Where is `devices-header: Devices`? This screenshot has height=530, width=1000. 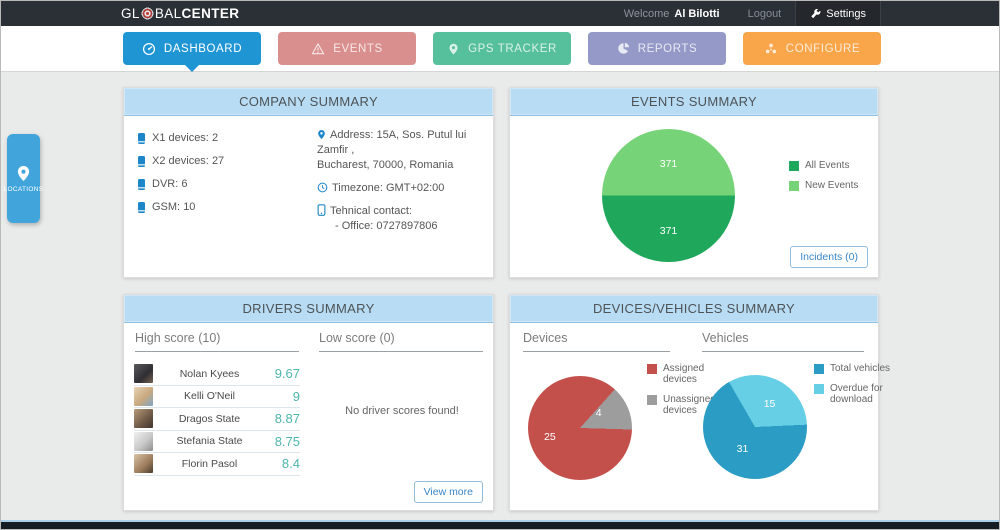
devices-header: Devices is located at coordinates (545, 338).